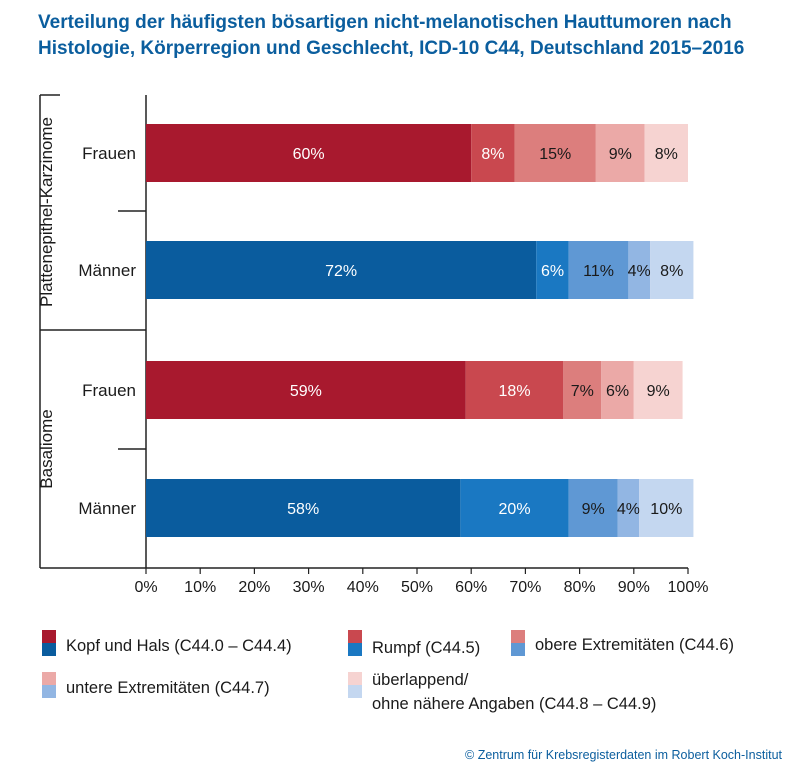 This screenshot has width=800, height=776. Describe the element at coordinates (634, 587) in the screenshot. I see `x-tick-label-9: 90%` at that location.